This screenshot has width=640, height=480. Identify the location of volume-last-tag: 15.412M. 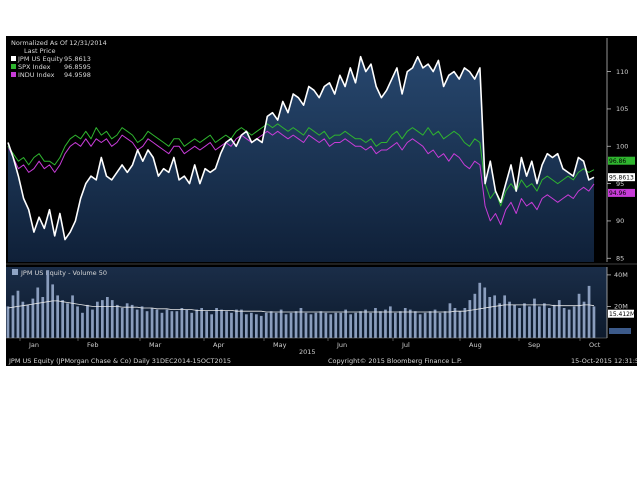
(621, 313).